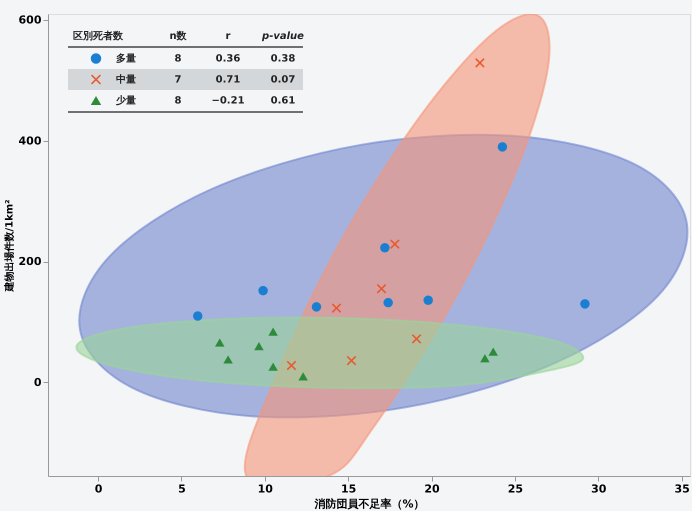 This screenshot has height=511, width=692. I want to click on annotation: 0.07, so click(283, 80).